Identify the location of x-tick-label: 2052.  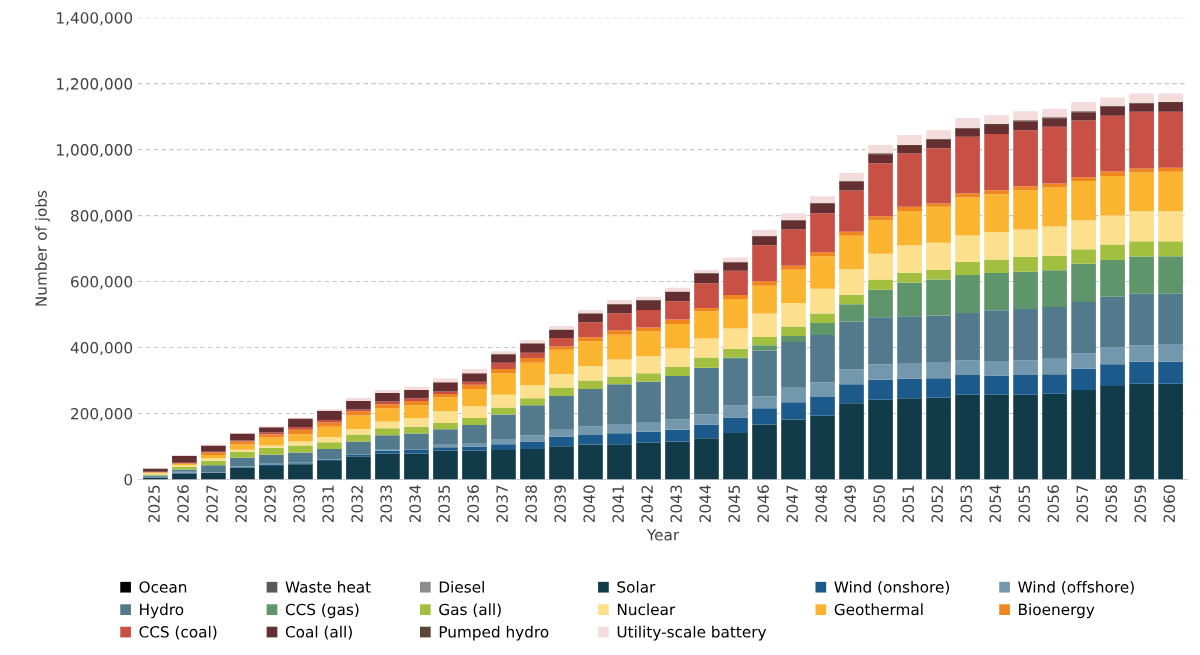
(937, 504).